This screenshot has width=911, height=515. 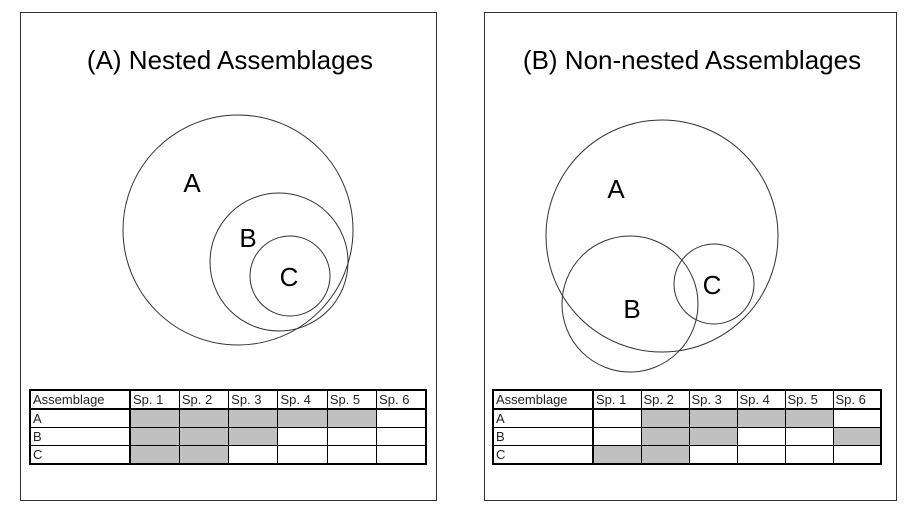 I want to click on label-c-nested: C, so click(x=289, y=277).